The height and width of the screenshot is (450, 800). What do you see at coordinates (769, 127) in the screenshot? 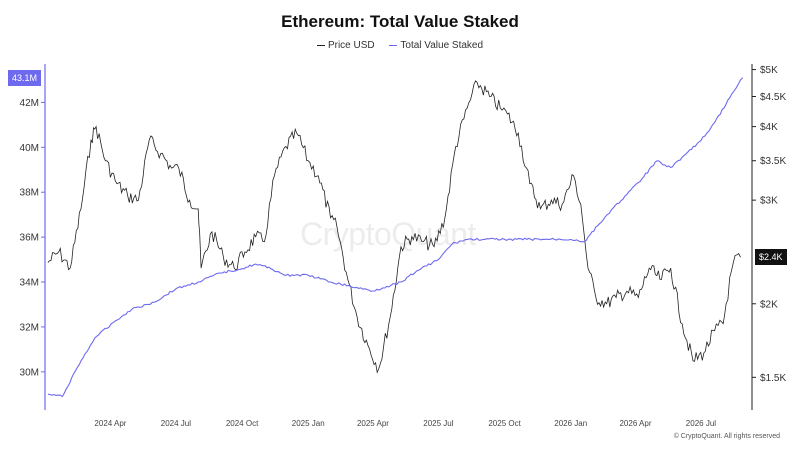
I see `right-axis-tick-label: $4K` at bounding box center [769, 127].